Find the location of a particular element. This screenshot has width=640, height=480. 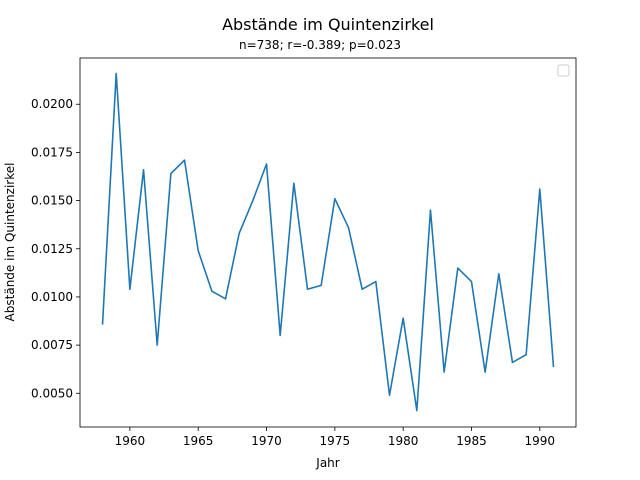

x-axis-label: Jahr is located at coordinates (327, 463).